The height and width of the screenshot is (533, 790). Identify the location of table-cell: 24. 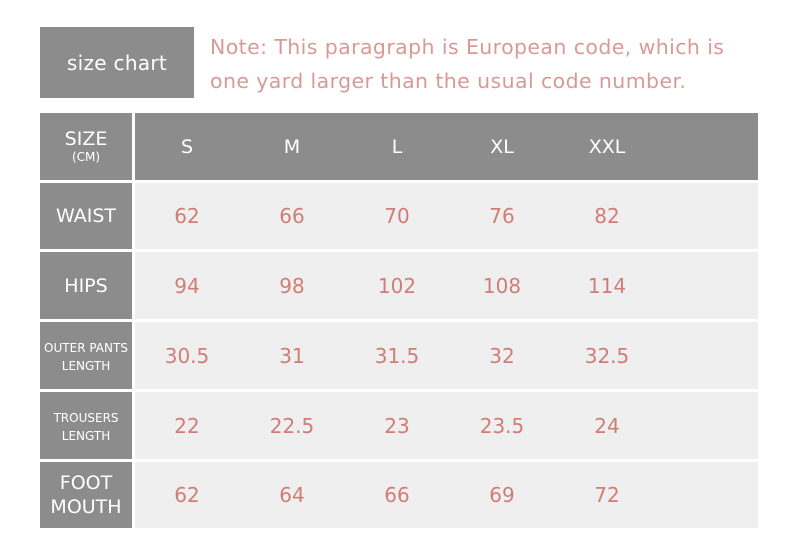
(607, 424).